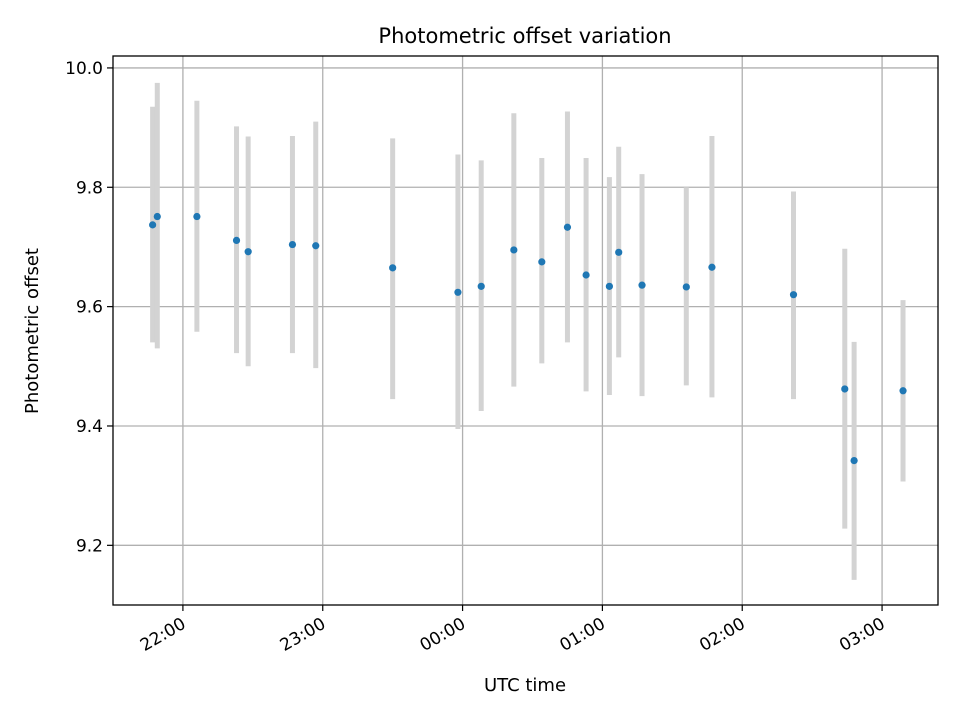 The height and width of the screenshot is (720, 960). I want to click on x-tick-label: 00:00, so click(443, 635).